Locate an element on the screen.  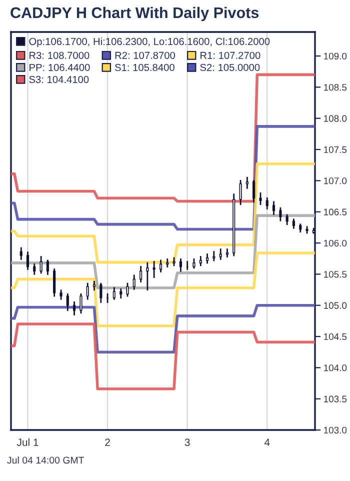
x-tick-label: 4 is located at coordinates (267, 442).